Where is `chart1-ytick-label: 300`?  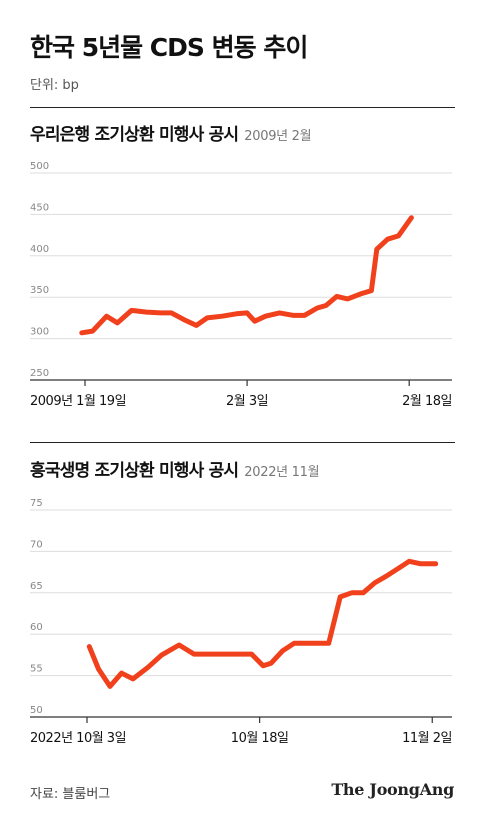
chart1-ytick-label: 300 is located at coordinates (39, 332).